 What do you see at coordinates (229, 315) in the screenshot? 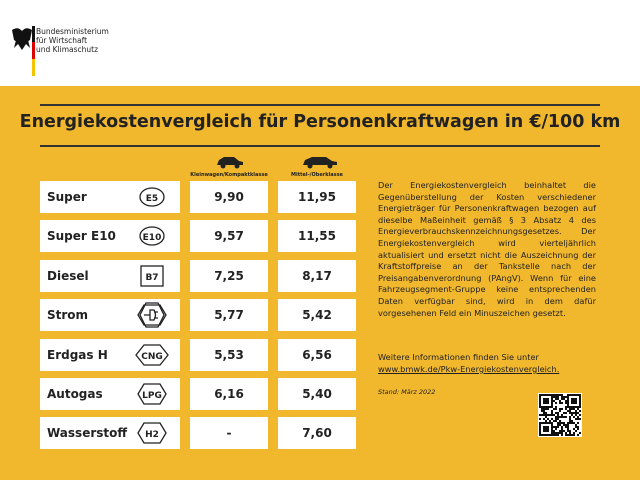
I see `price: 5,77` at bounding box center [229, 315].